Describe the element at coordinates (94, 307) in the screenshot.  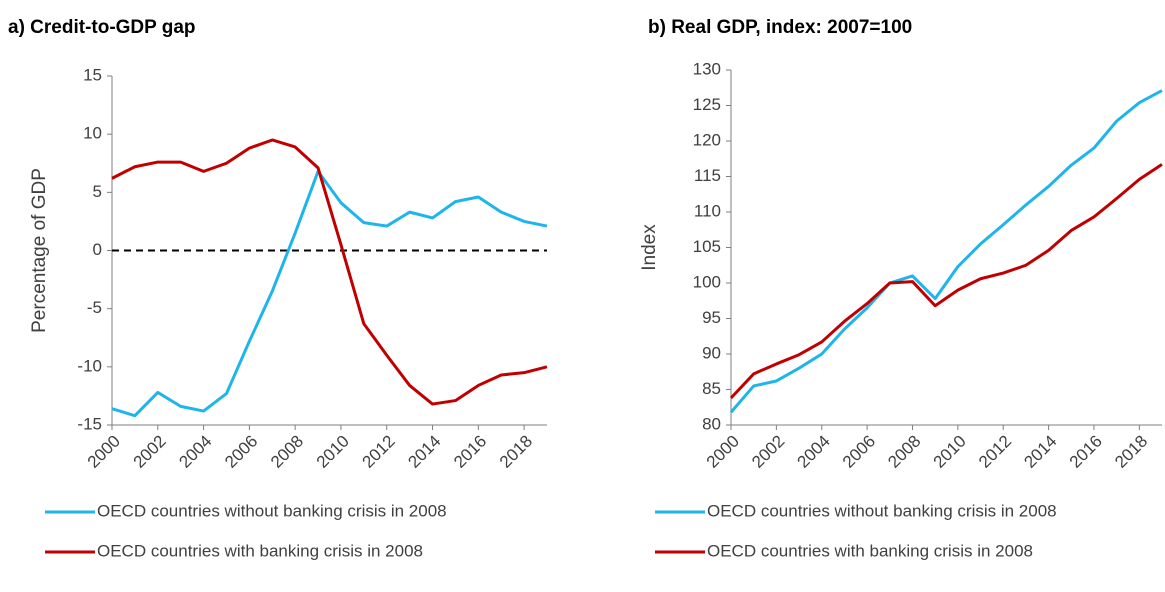
I see `y-tick-label: -5` at that location.